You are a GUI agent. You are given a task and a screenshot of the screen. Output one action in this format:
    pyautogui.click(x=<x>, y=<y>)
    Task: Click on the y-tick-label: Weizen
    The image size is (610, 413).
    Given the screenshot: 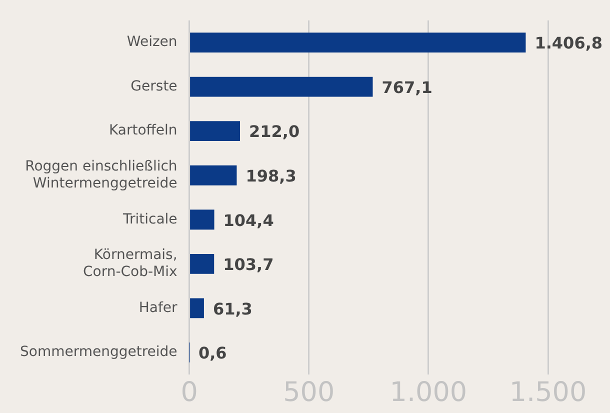 What is the action you would take?
    pyautogui.click(x=152, y=42)
    